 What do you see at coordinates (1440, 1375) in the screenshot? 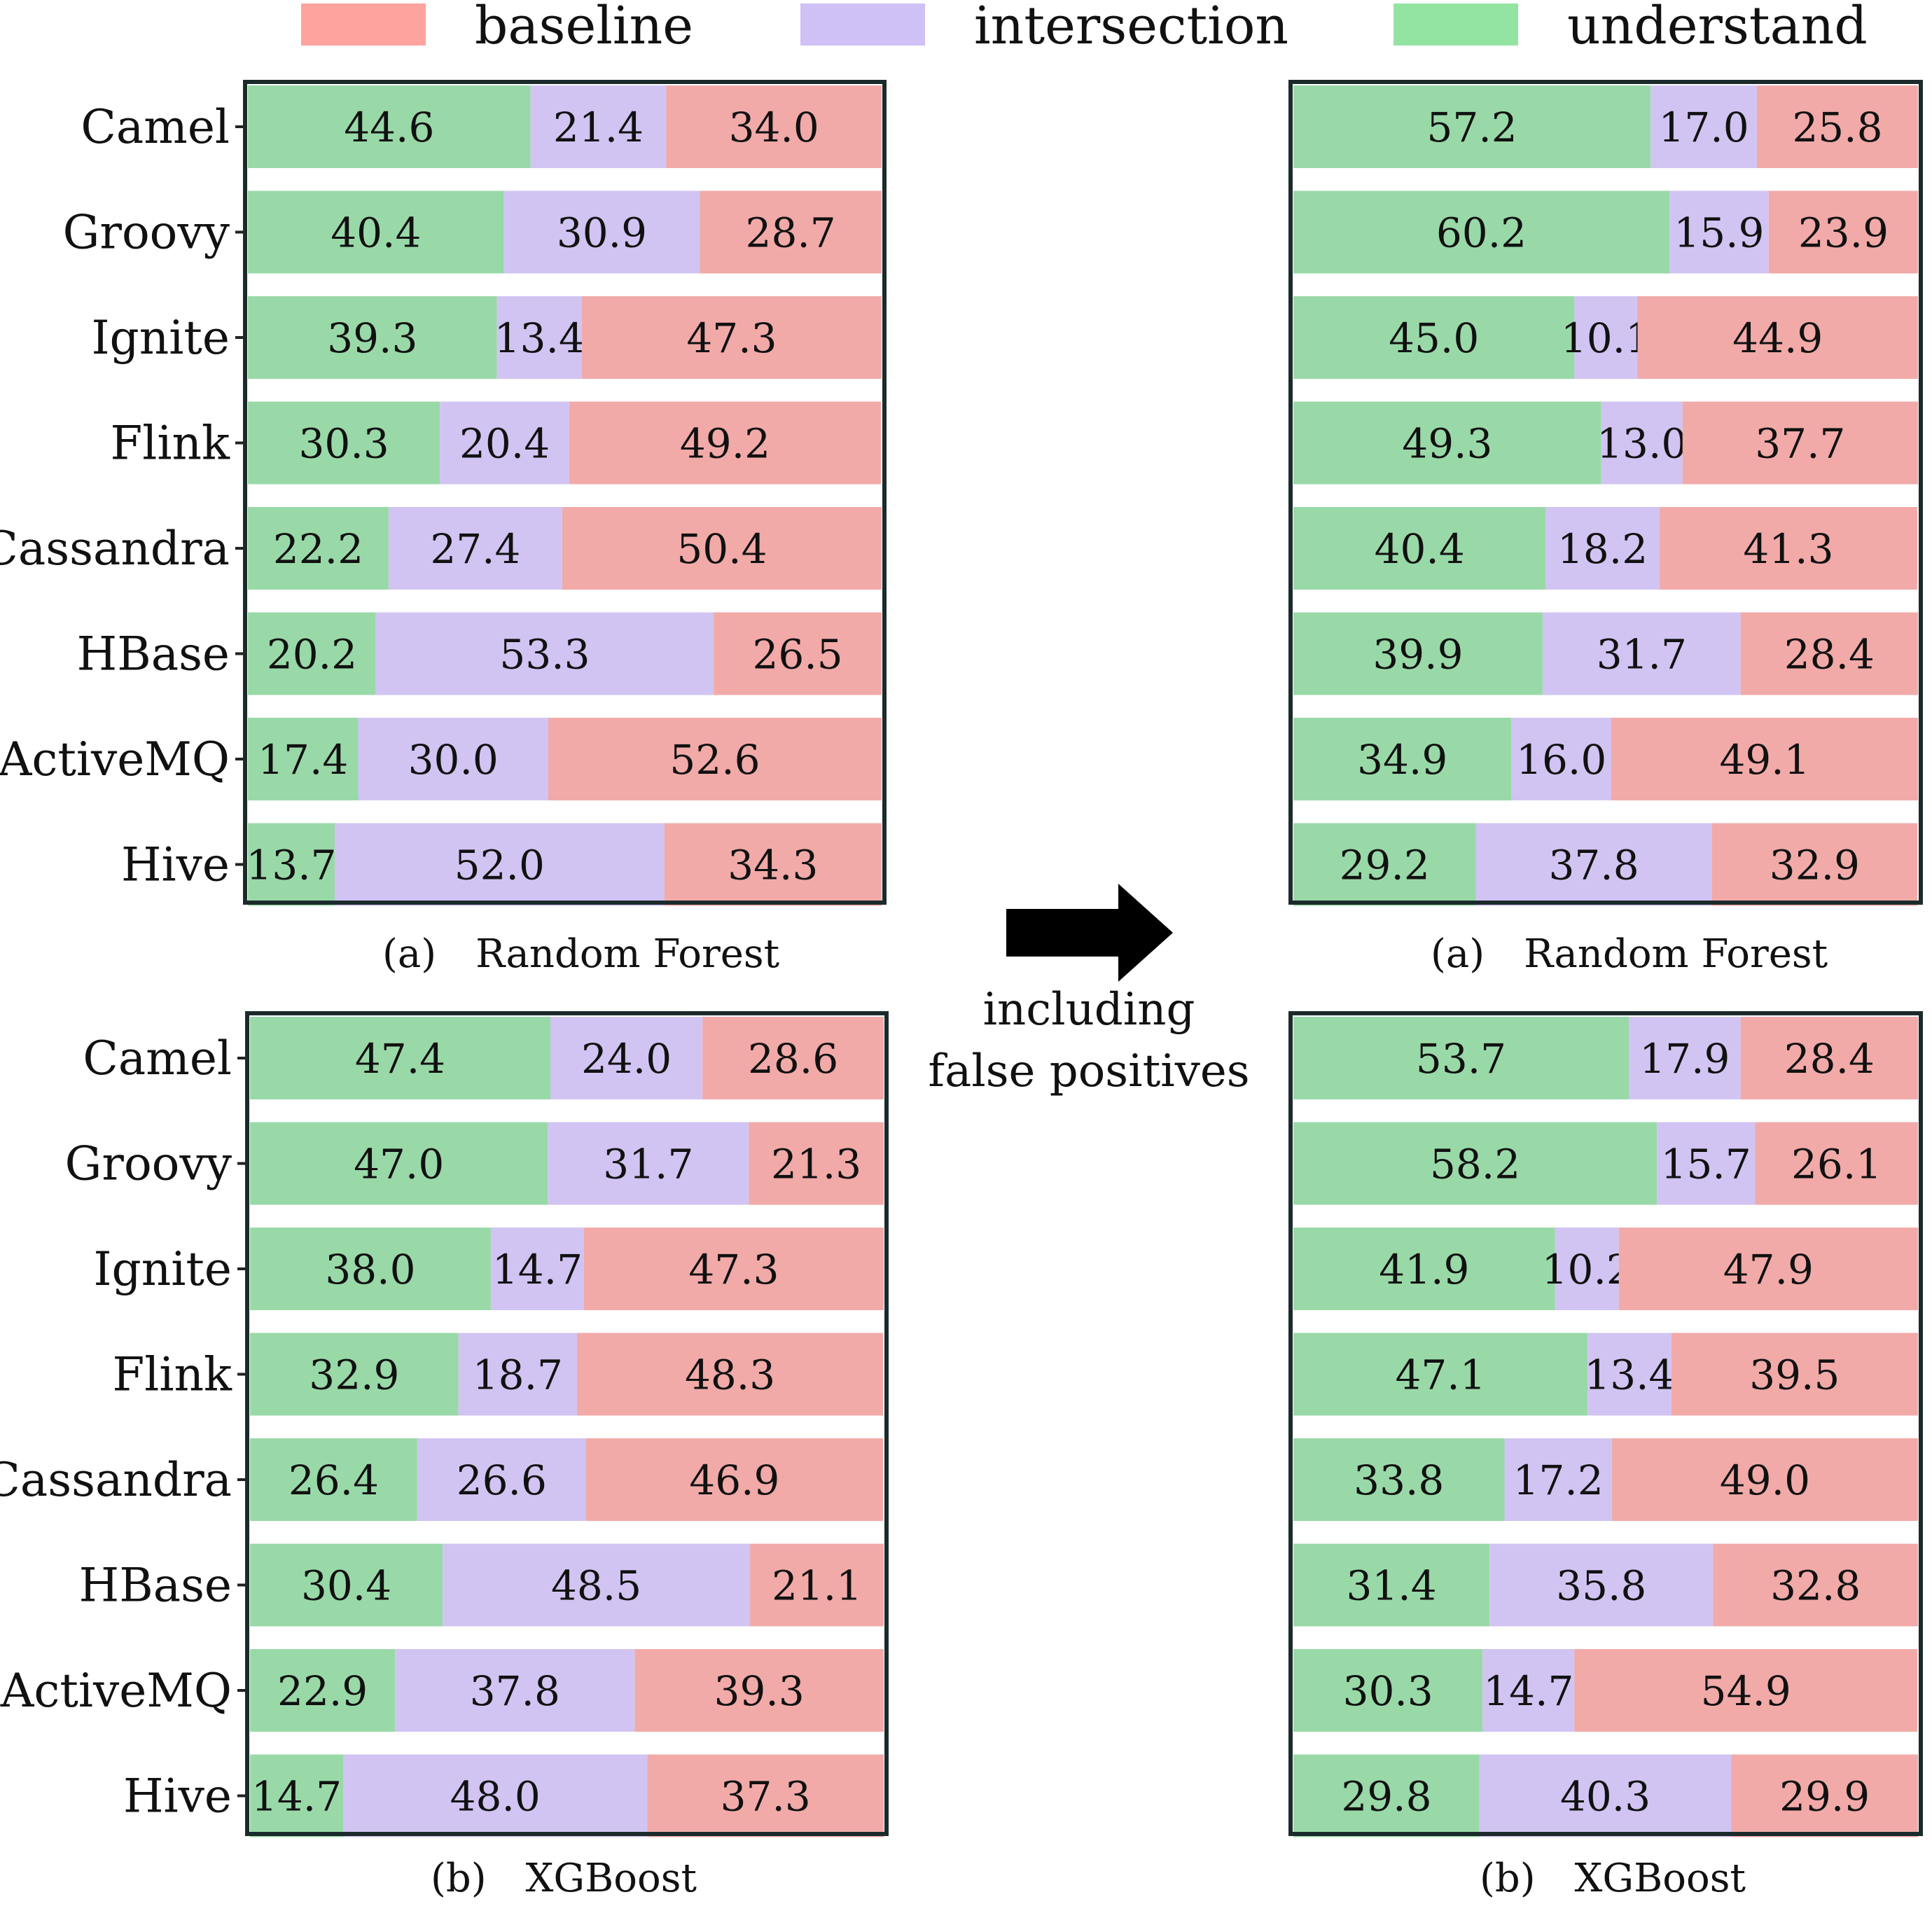
I see `data-label-understand: 47.1` at bounding box center [1440, 1375].